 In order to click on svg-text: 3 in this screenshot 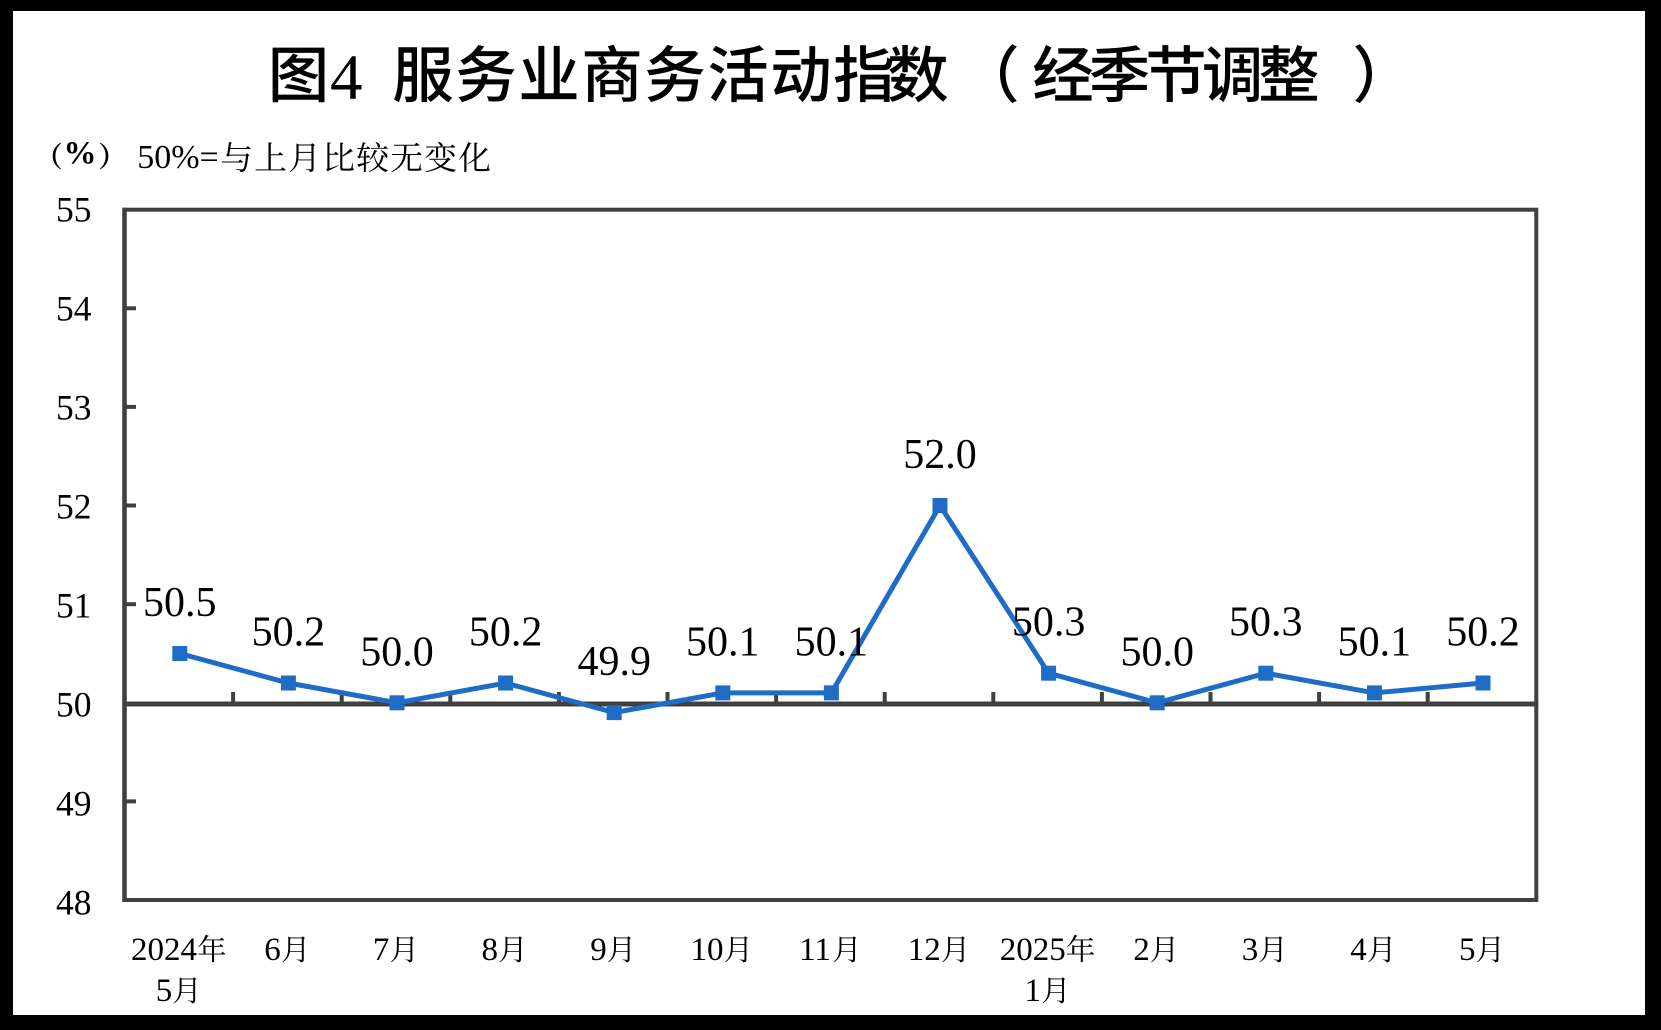, I will do `click(1250, 950)`.